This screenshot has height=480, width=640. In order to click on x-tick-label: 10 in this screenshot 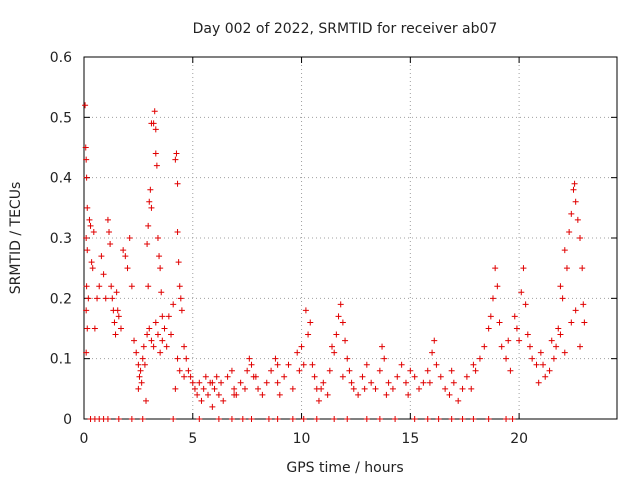, I will do `click(302, 439)`.